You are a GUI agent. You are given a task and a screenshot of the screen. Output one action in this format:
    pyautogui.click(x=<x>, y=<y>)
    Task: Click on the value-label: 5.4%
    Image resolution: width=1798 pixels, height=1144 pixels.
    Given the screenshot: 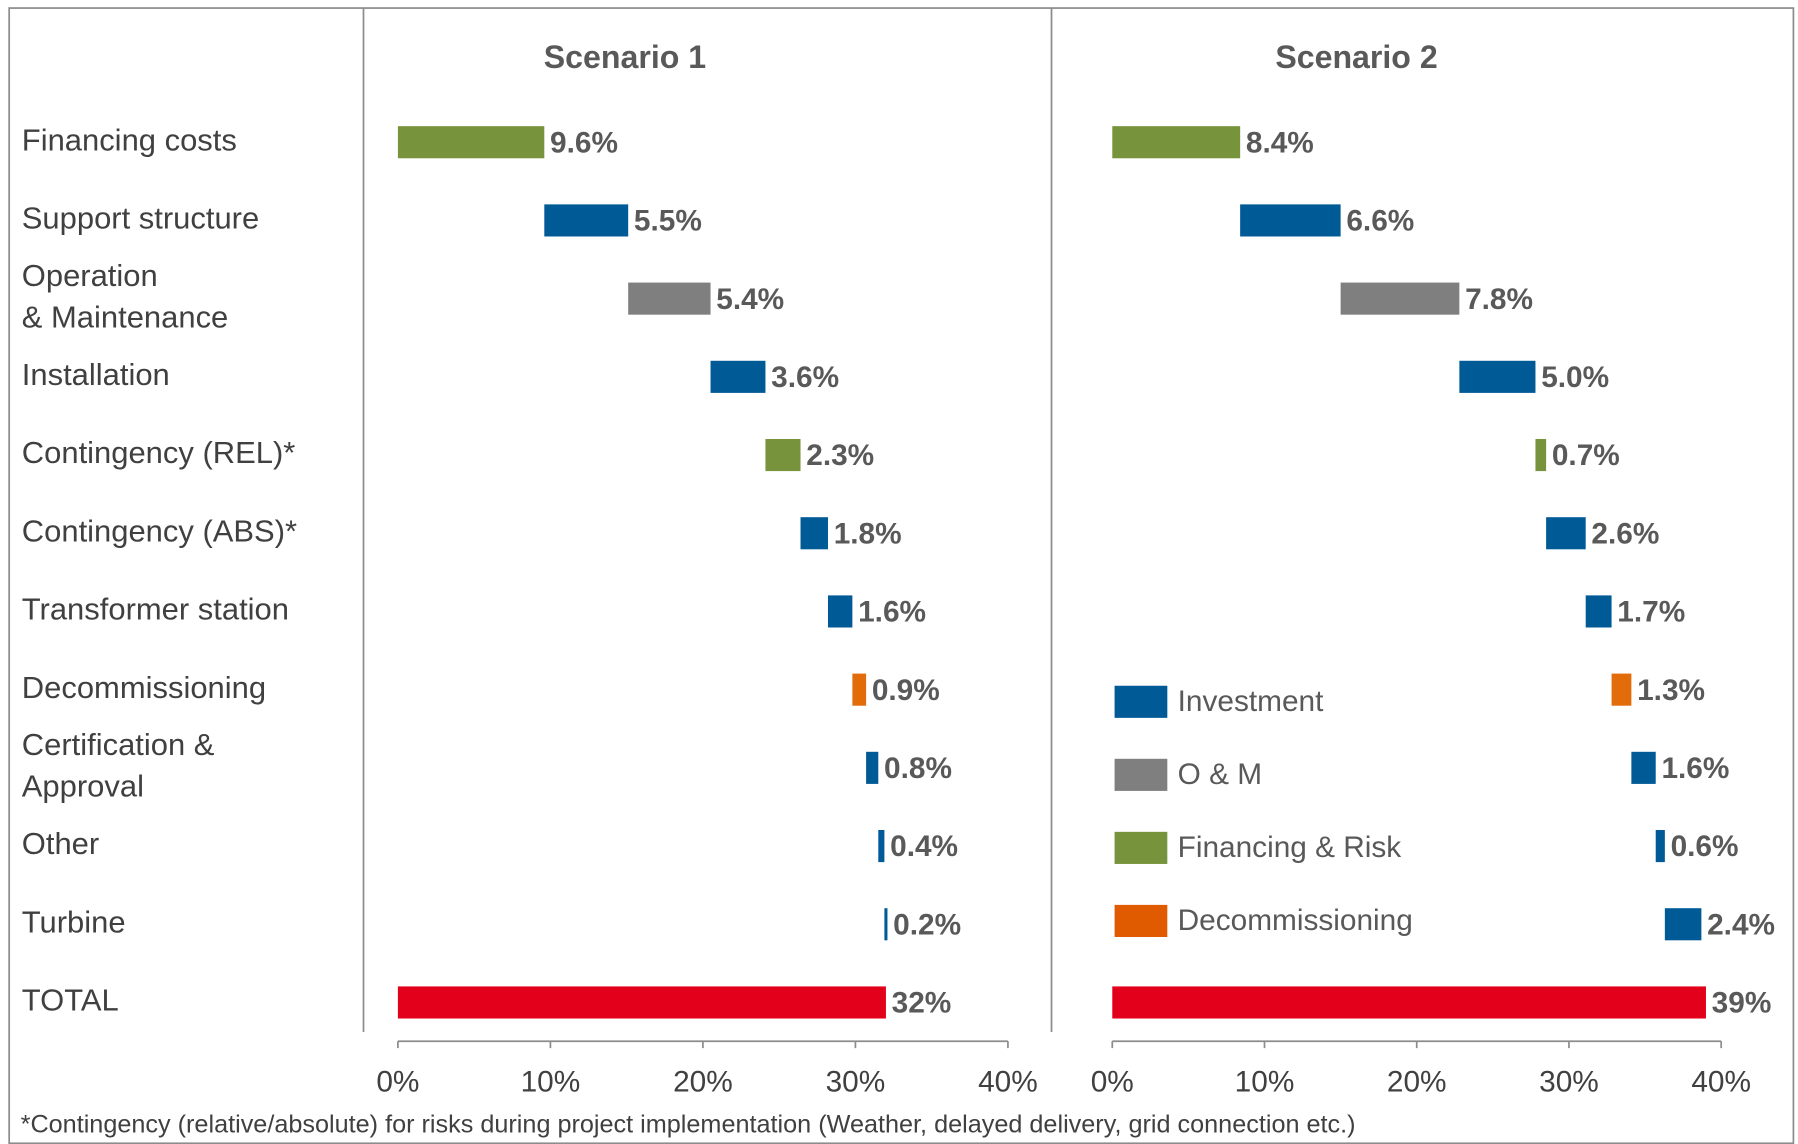 What is the action you would take?
    pyautogui.click(x=750, y=299)
    